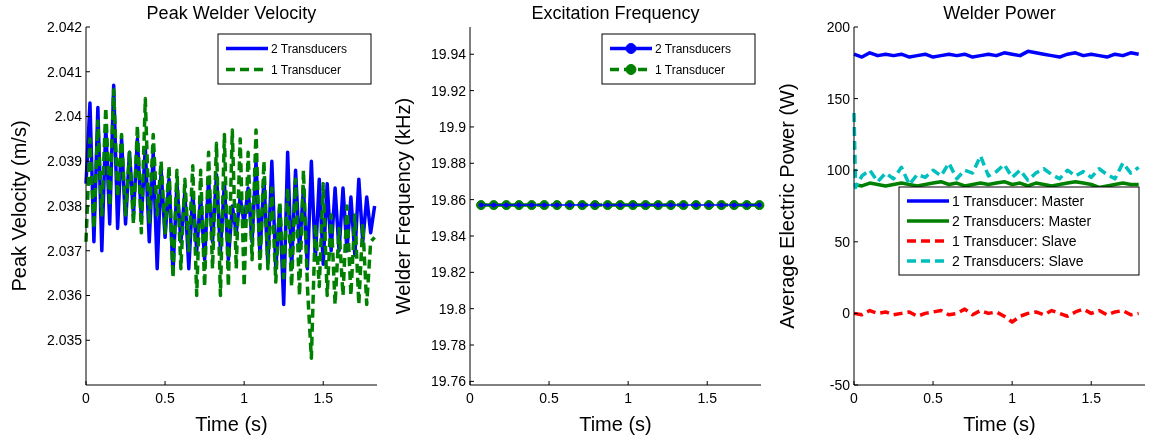 Image resolution: width=1153 pixels, height=441 pixels. I want to click on y-tick-label: 200, so click(838, 26).